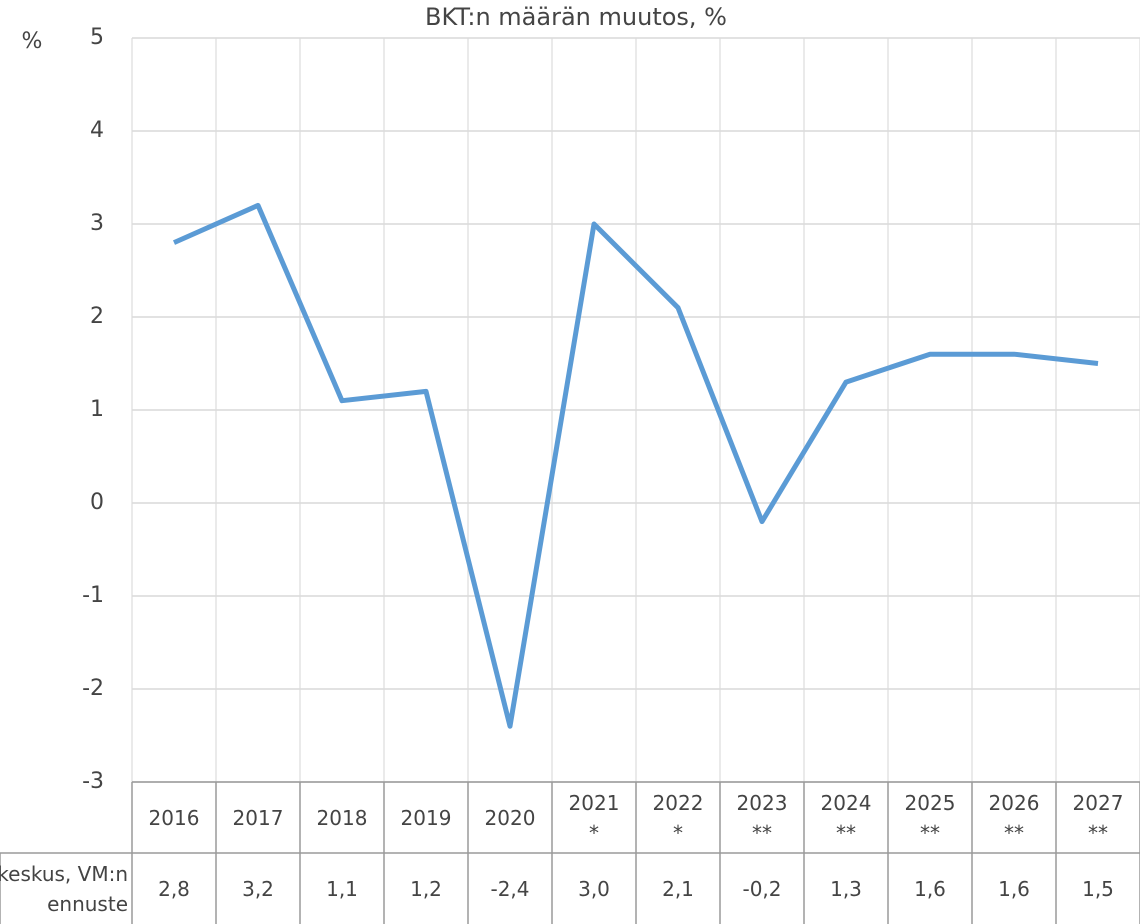 This screenshot has height=924, width=1140. Describe the element at coordinates (97, 37) in the screenshot. I see `y-tick-label: 5` at that location.